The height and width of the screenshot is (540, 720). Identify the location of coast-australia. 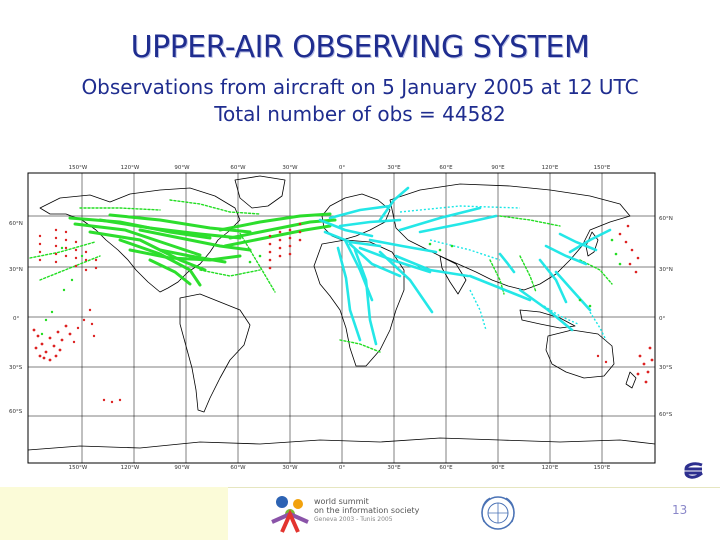
(580, 354).